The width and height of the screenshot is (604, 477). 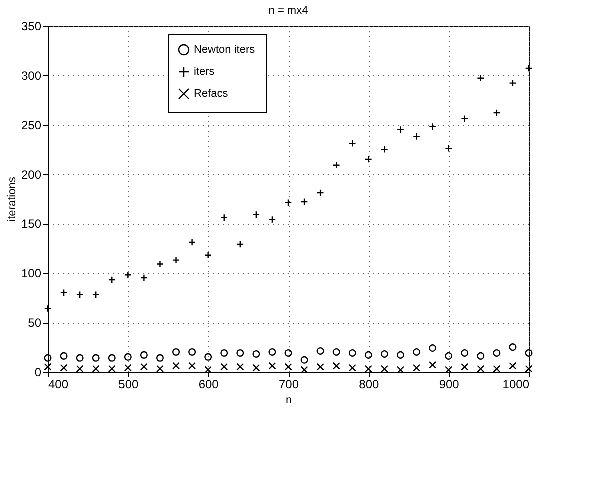 I want to click on x-tick-label: 1000, so click(x=516, y=385).